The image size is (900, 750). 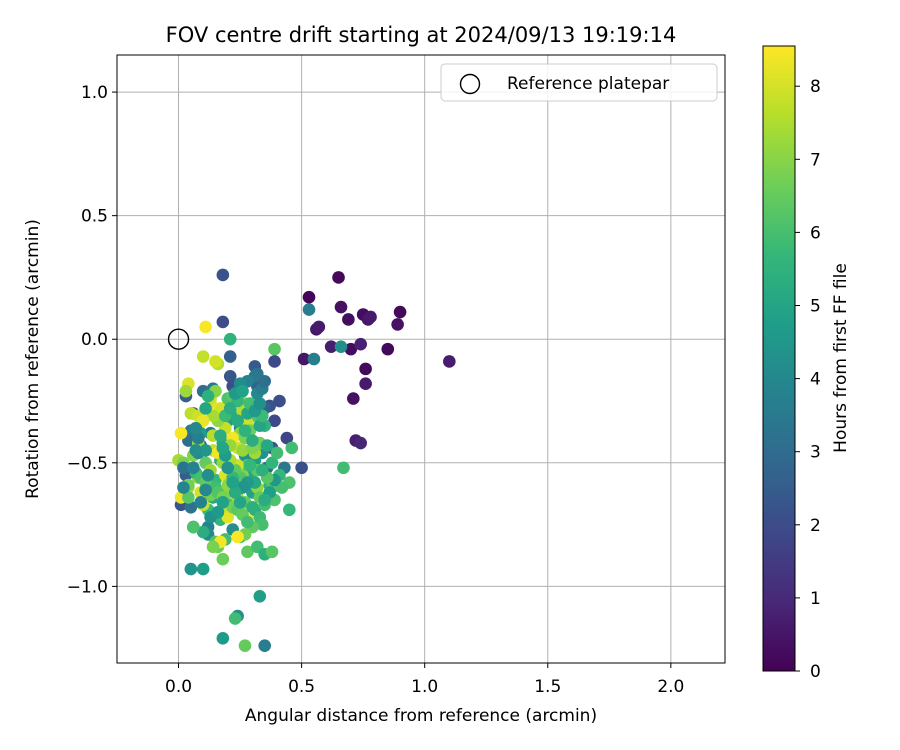 I want to click on x-axis-ticks: 0.0 0.5 1.0 1.5 2.0, so click(x=424, y=680).